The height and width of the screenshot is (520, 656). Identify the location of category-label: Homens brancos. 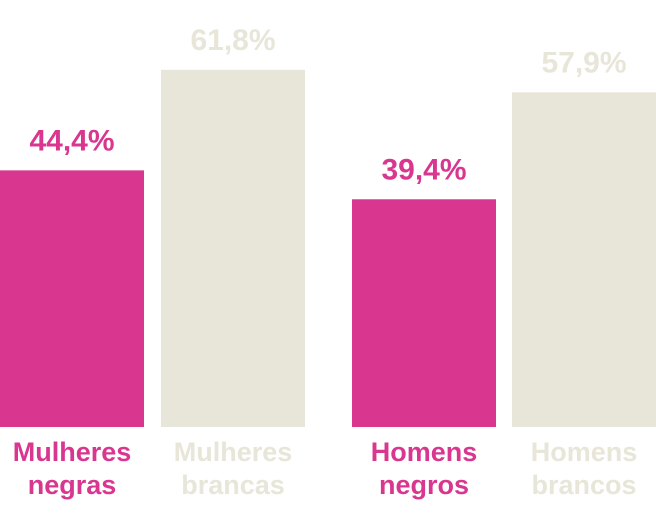
(584, 468).